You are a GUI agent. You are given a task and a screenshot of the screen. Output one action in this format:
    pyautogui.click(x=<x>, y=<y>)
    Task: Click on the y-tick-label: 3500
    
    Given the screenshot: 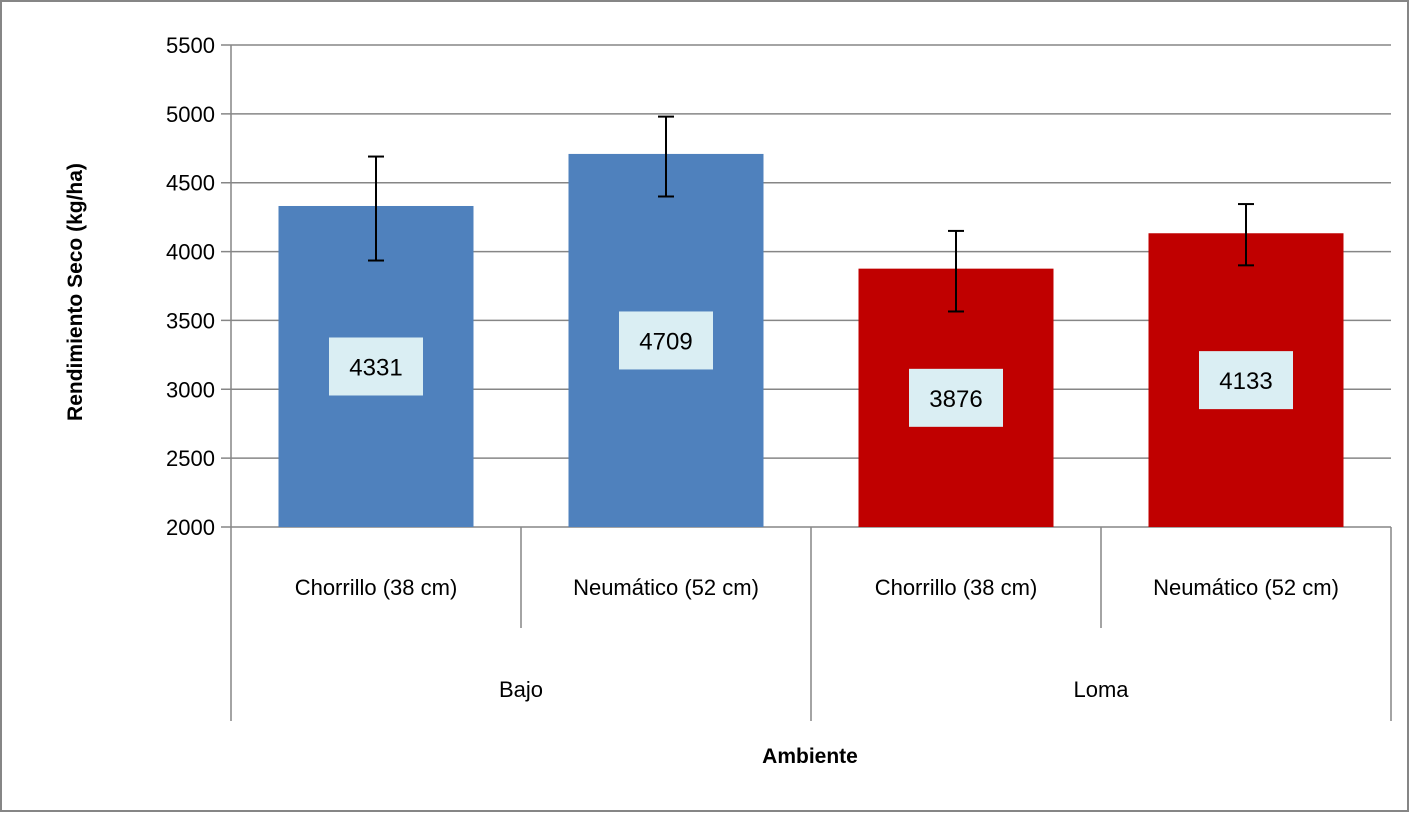 What is the action you would take?
    pyautogui.click(x=190, y=320)
    